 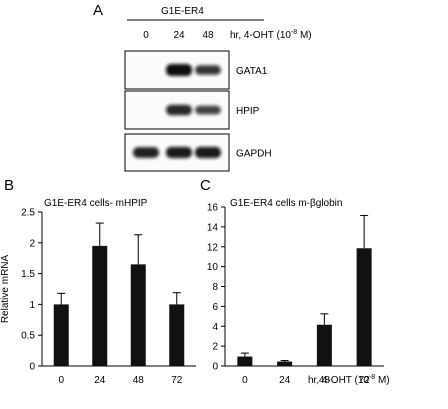 I want to click on blot-gata1: GATA1, so click(x=196, y=70).